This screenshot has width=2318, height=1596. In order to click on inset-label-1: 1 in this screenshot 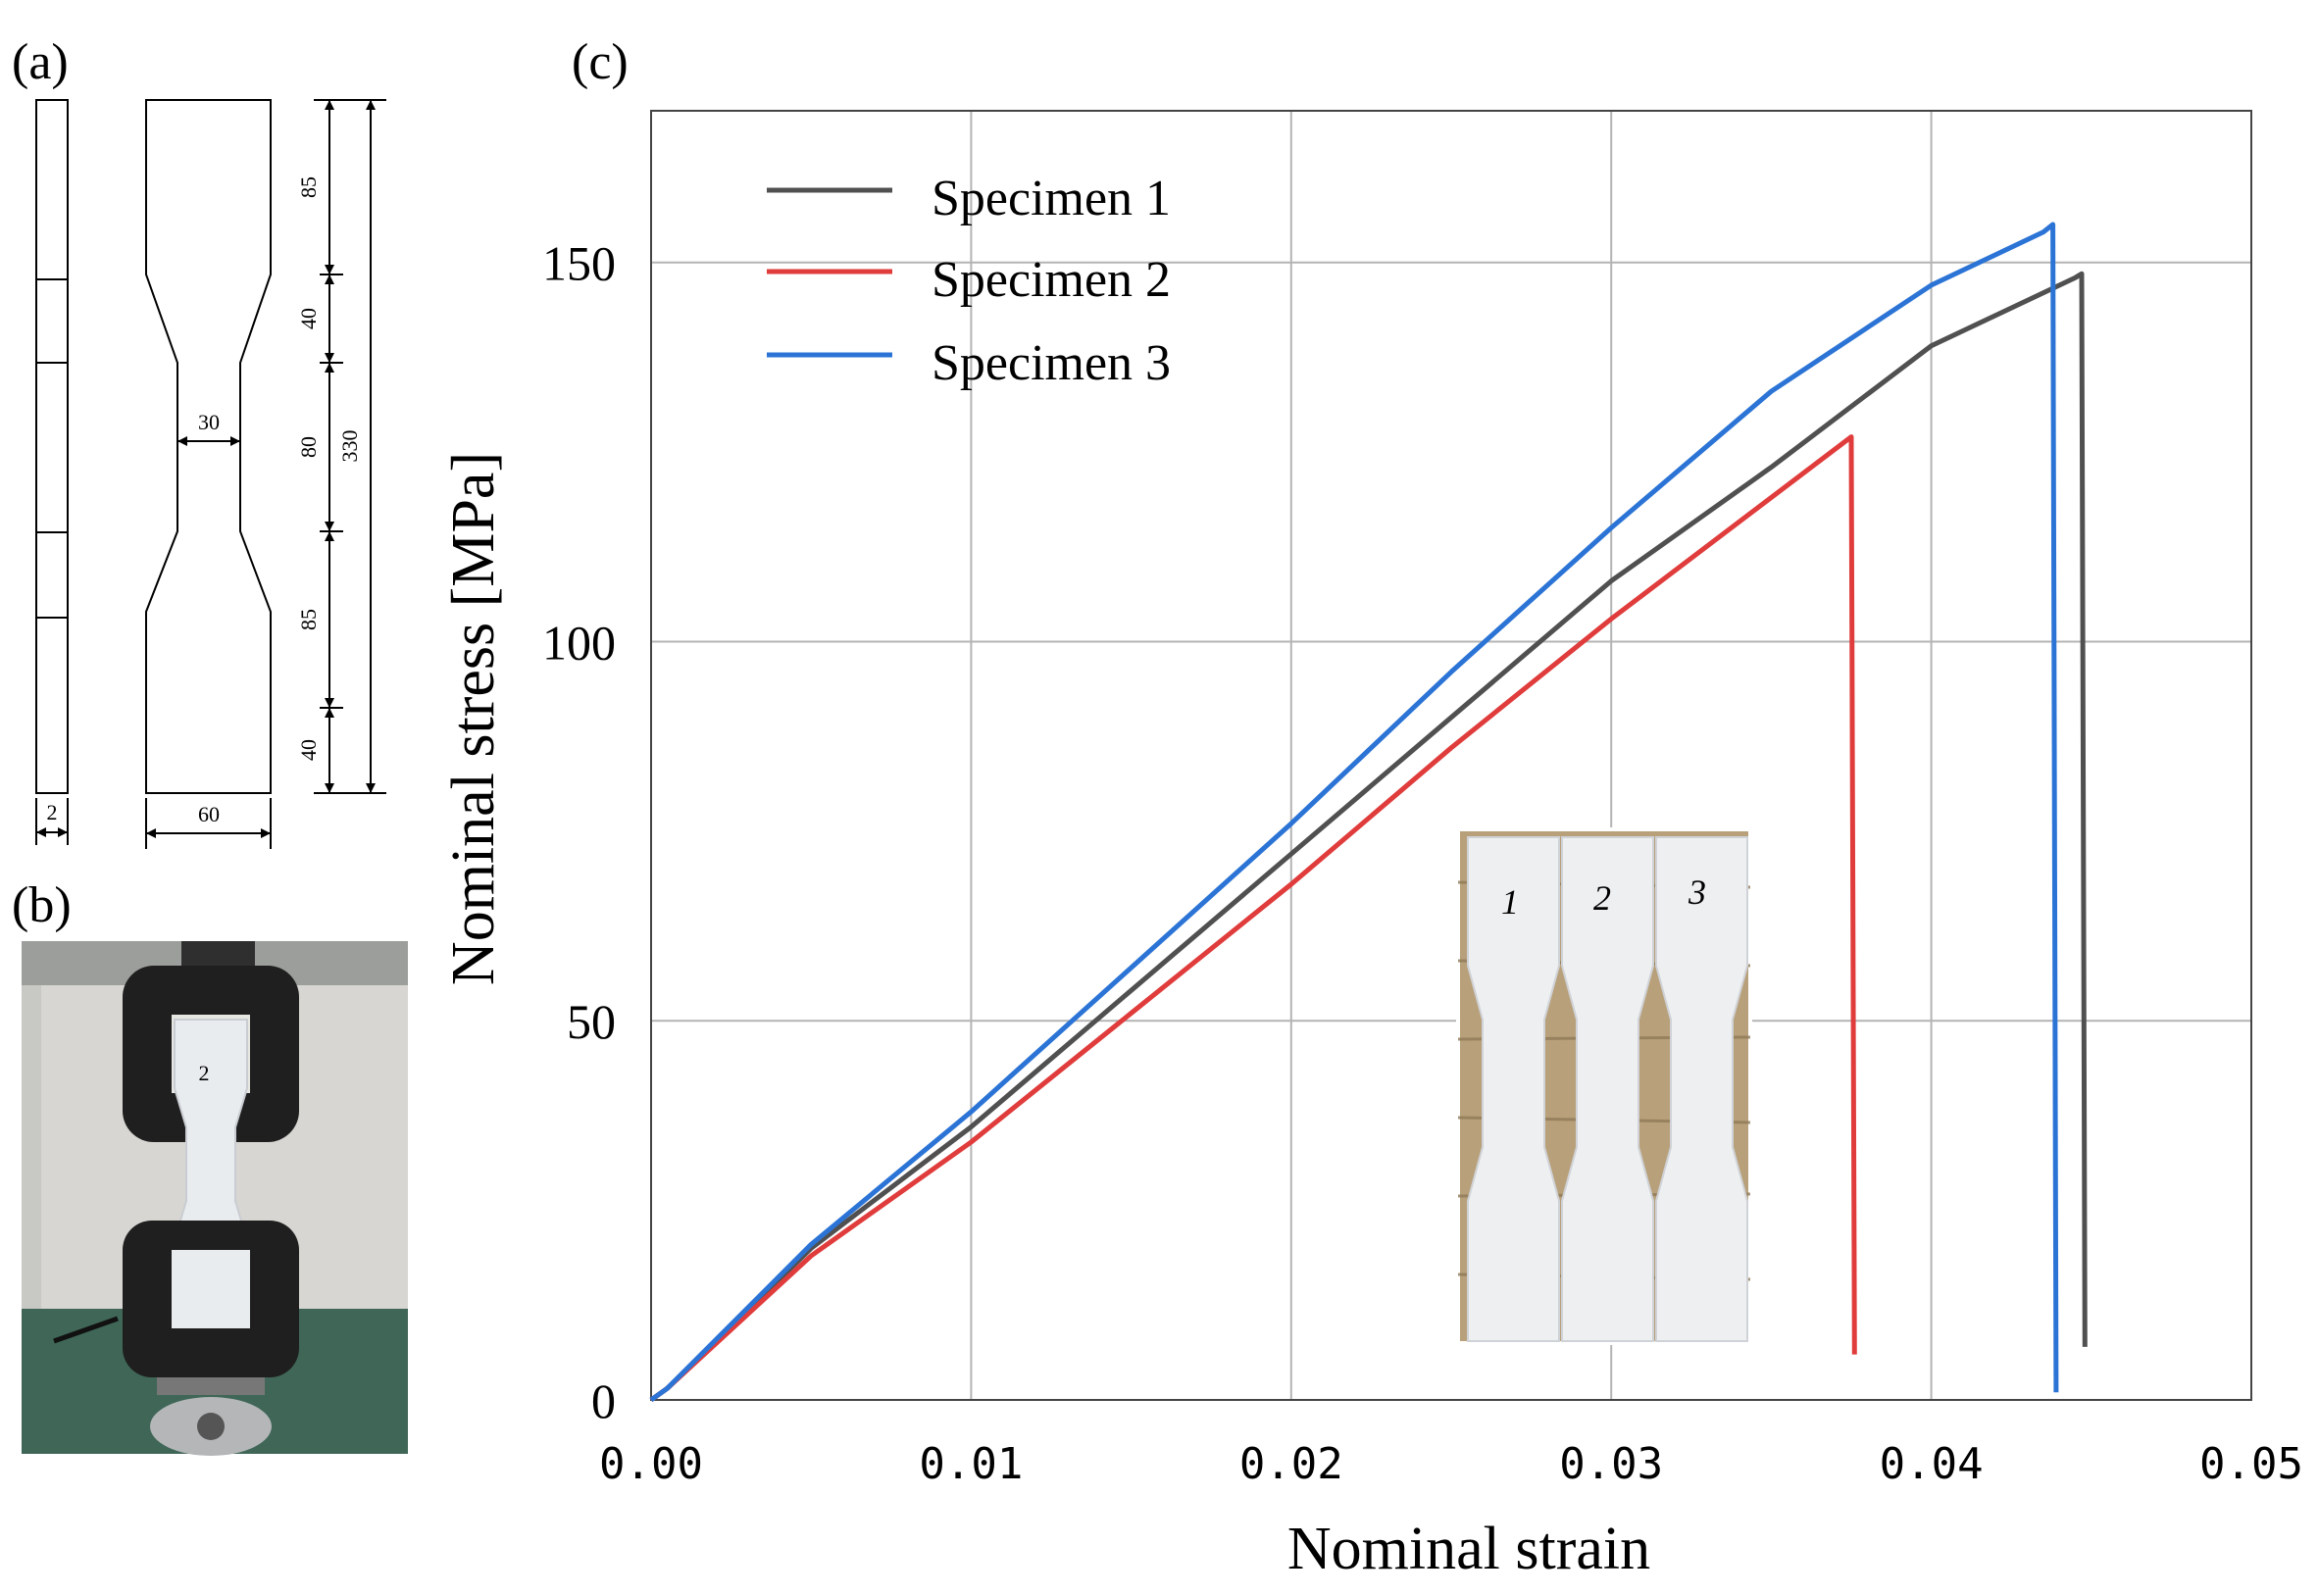, I will do `click(1510, 902)`.